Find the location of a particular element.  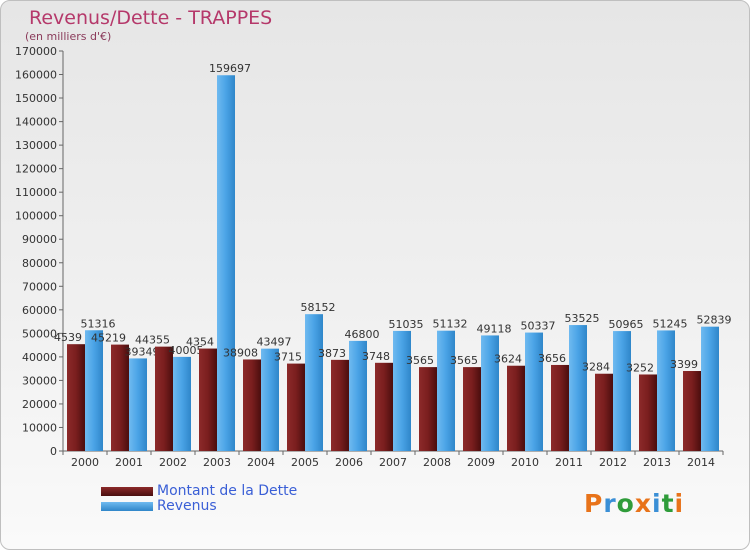

x-tick-label: 2006 is located at coordinates (349, 462).